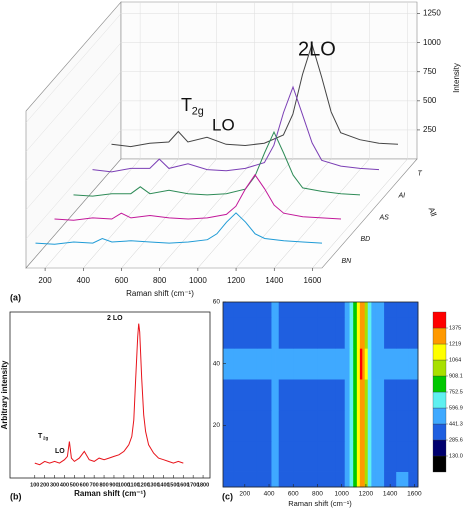  What do you see at coordinates (414, 494) in the screenshot?
I see `x-tick-label: 1600` at bounding box center [414, 494].